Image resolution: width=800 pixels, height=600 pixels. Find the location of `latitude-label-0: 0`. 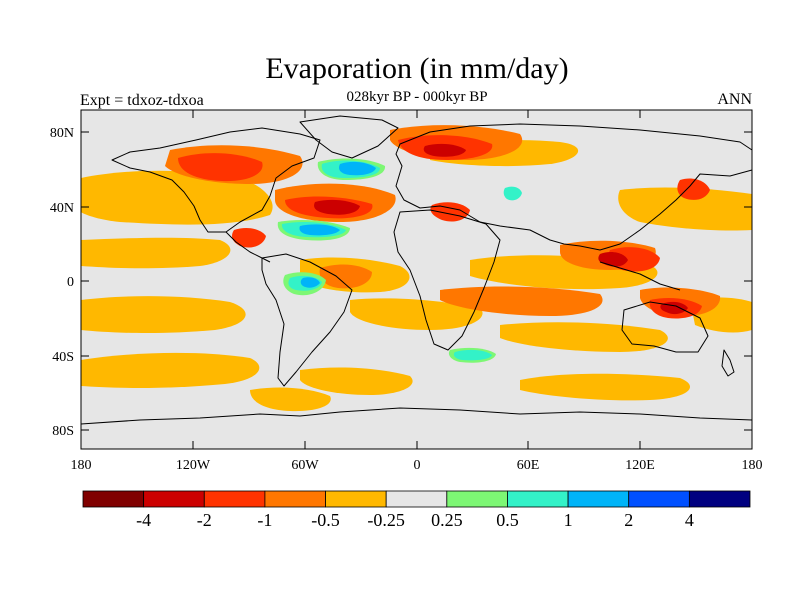

latitude-label-0: 0 is located at coordinates (70, 282).